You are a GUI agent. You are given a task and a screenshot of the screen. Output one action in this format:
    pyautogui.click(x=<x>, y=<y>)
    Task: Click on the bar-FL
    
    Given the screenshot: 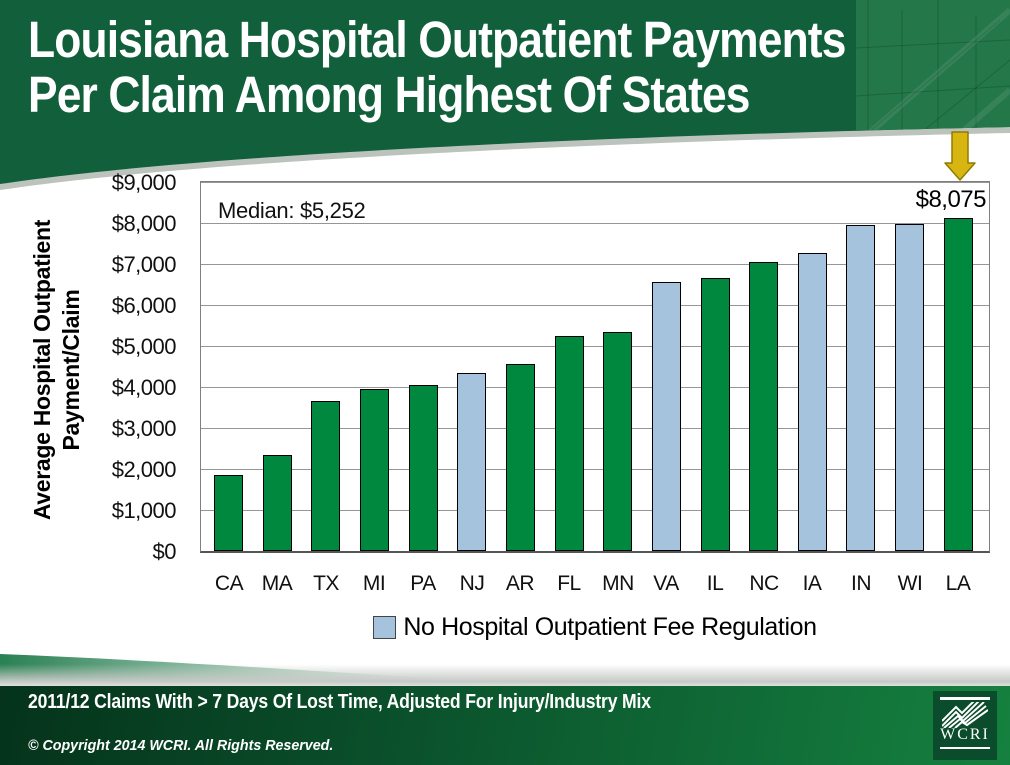 What is the action you would take?
    pyautogui.click(x=569, y=443)
    